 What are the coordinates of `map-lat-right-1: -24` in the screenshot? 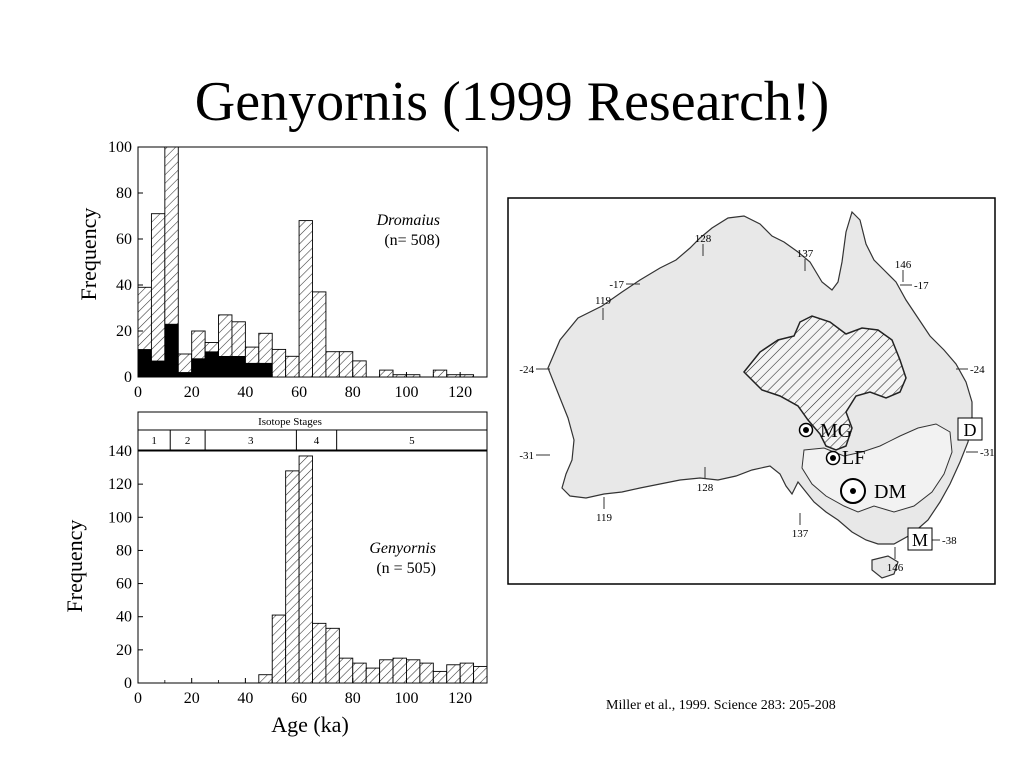 It's located at (977, 370).